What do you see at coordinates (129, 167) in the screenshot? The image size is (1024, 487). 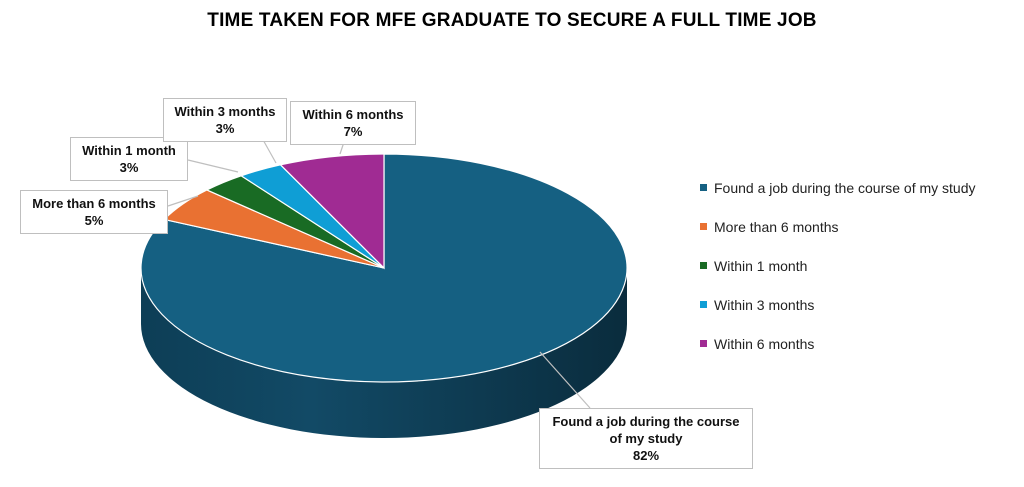 I see `data-label-within-1-pct: 3%` at bounding box center [129, 167].